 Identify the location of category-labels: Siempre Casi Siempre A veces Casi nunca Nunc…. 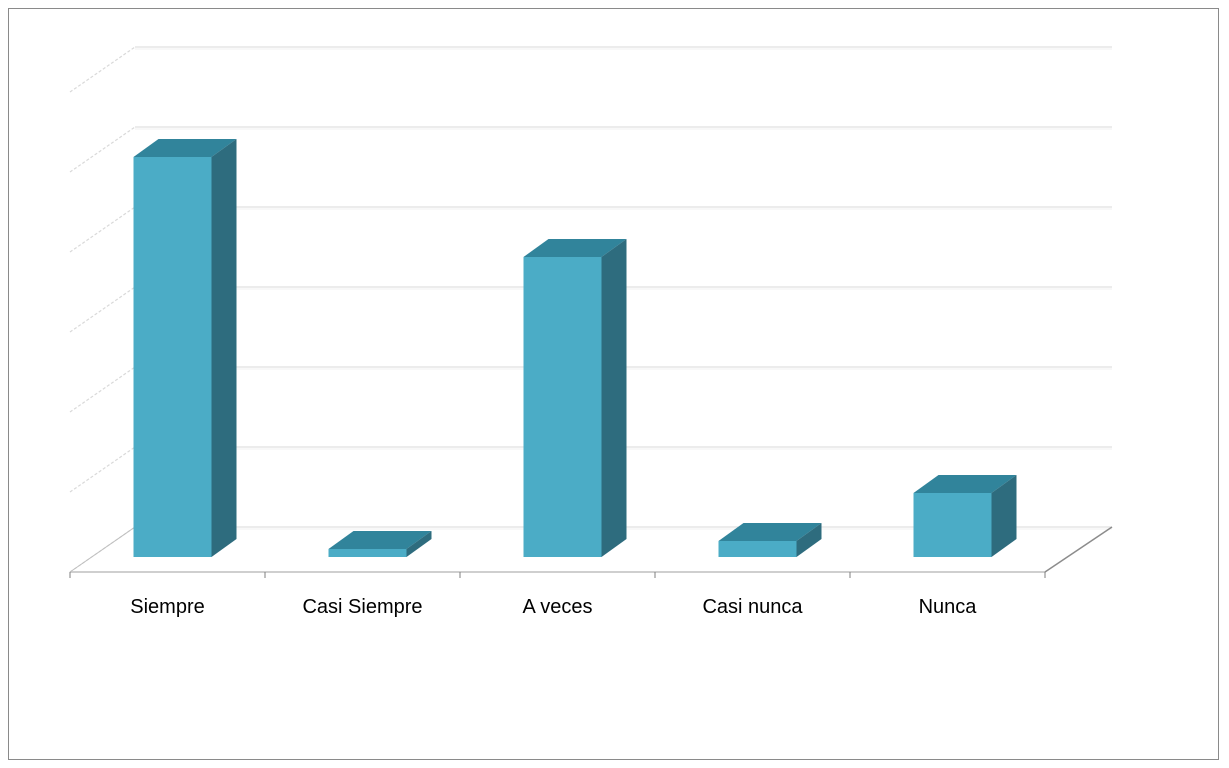
(553, 607).